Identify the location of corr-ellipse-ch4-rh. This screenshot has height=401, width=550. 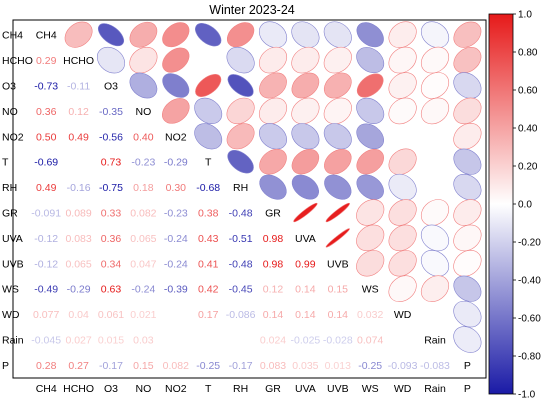
(240, 35).